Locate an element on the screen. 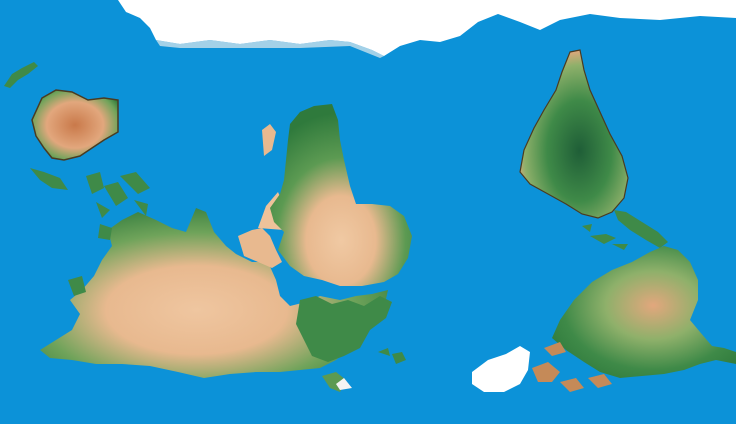 The image size is (736, 424). maritime-southeast-asia is located at coordinates (90, 193).